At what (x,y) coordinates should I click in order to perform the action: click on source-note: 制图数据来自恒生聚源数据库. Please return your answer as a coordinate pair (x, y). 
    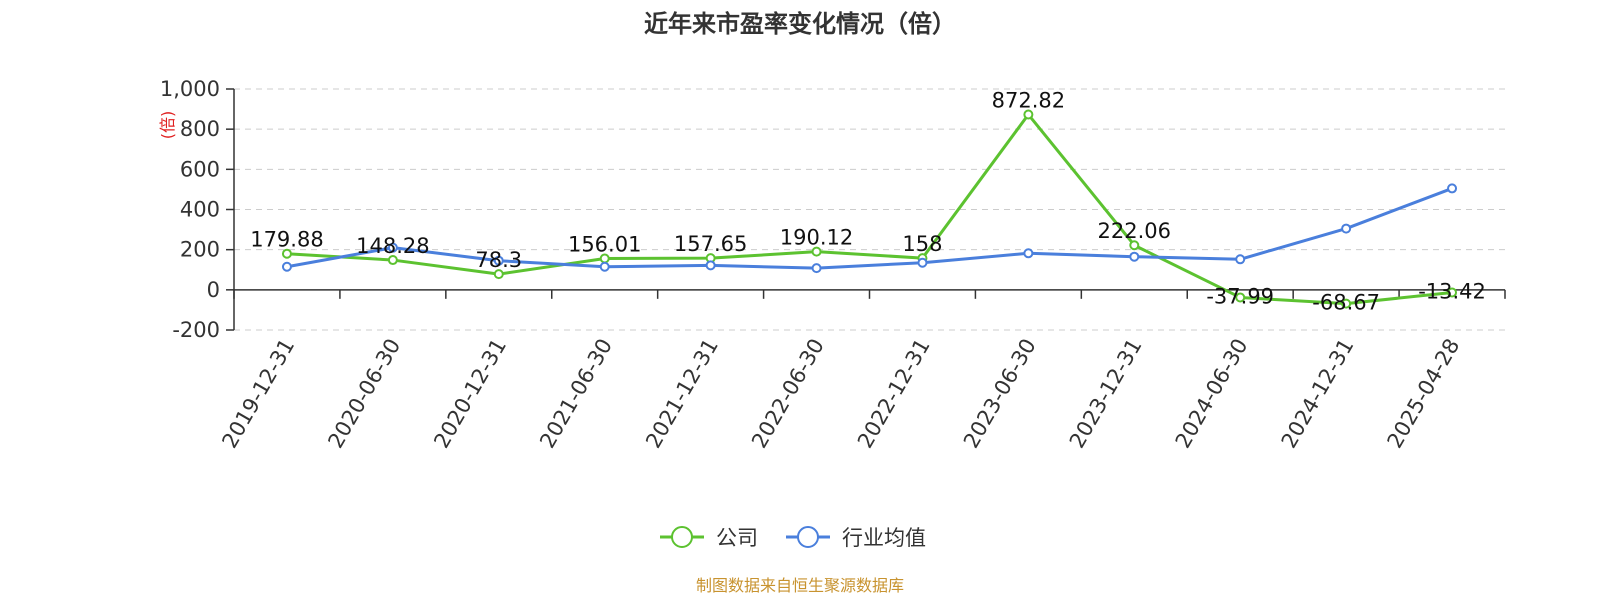
    Looking at the image, I should click on (800, 585).